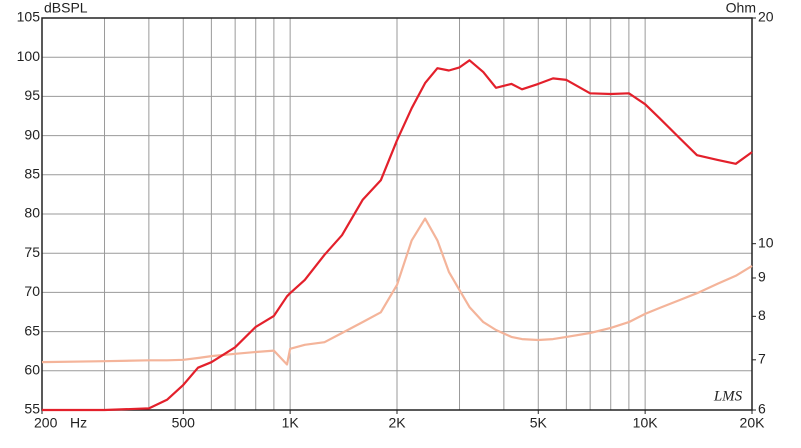 The image size is (801, 448). What do you see at coordinates (32, 95) in the screenshot?
I see `y-tick-label: 95` at bounding box center [32, 95].